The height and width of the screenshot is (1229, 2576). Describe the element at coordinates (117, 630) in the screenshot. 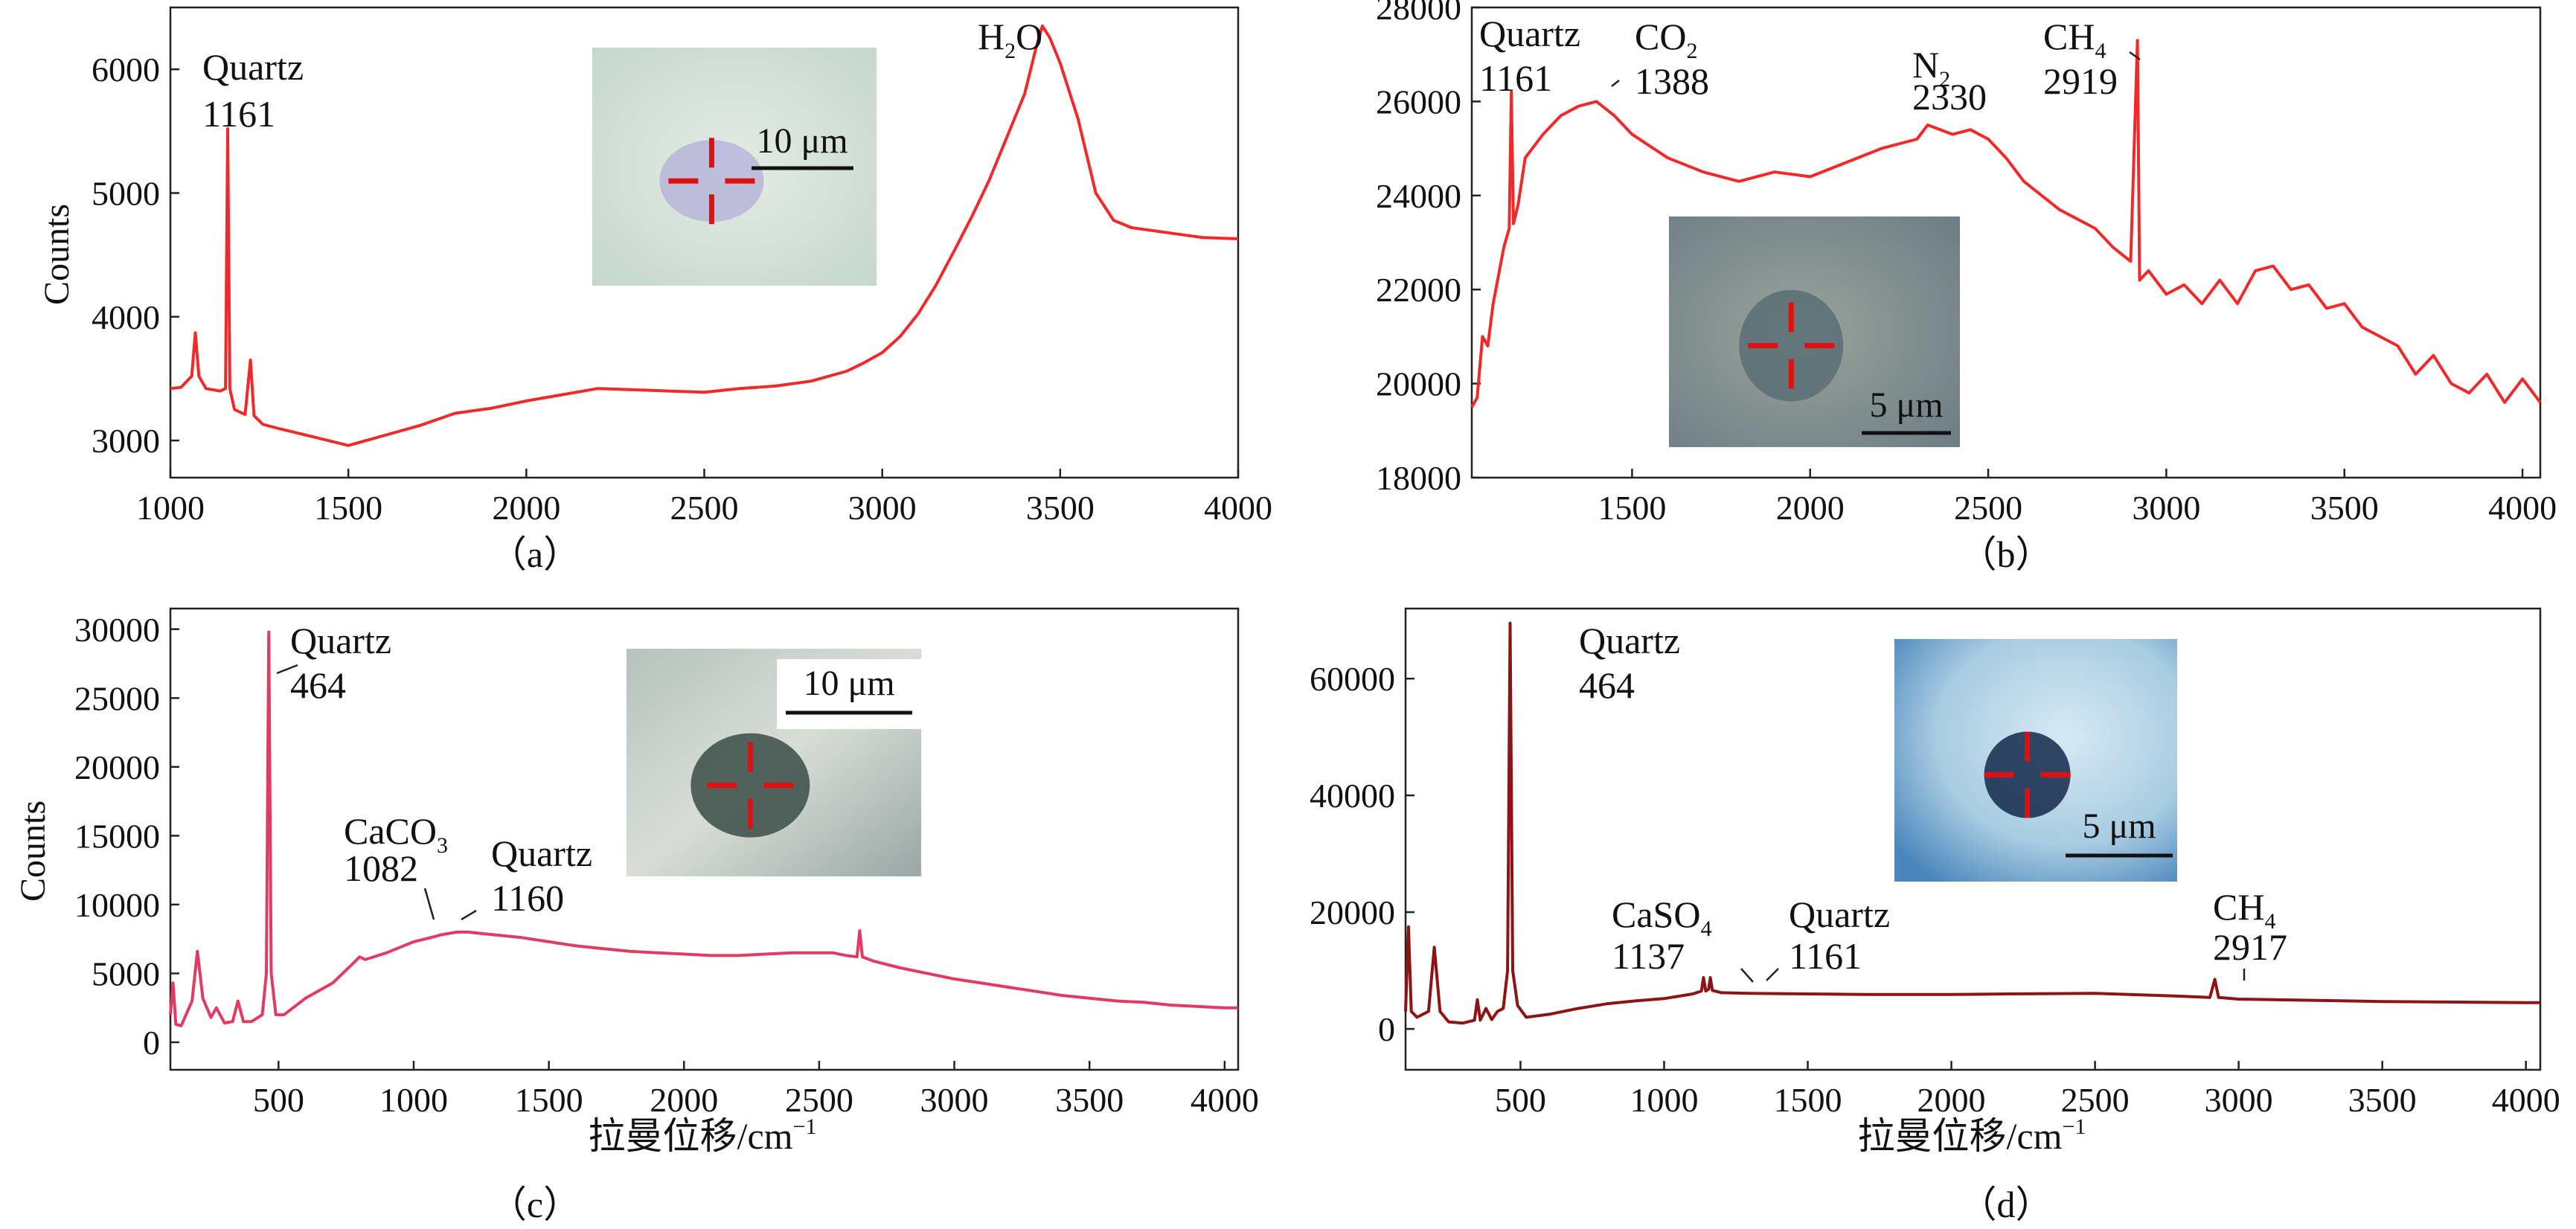

I see `y-tick-label: 30000` at that location.